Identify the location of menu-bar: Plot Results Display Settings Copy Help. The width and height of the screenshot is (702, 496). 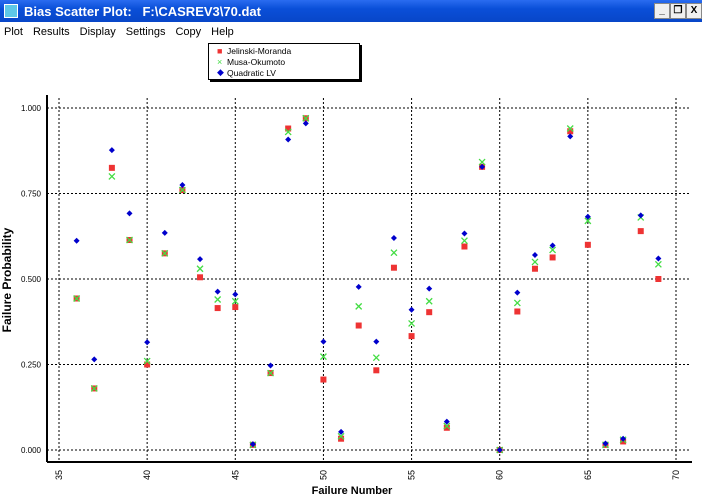
(351, 32).